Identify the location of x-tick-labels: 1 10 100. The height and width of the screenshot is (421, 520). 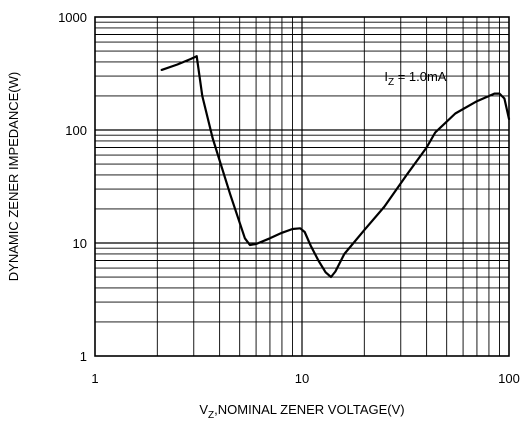
(305, 378).